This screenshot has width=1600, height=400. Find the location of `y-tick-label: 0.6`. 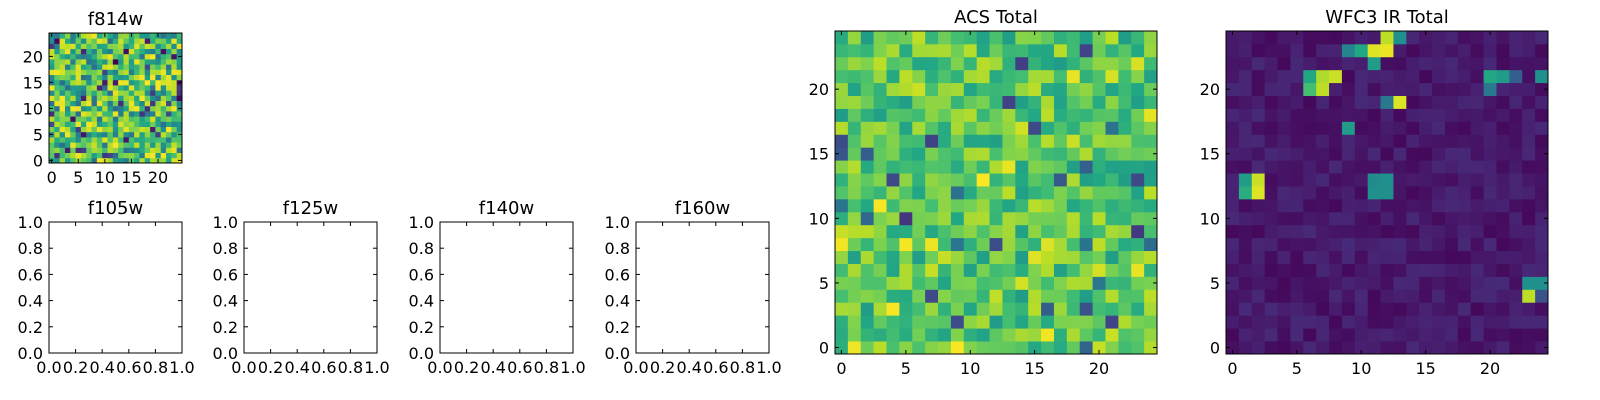

y-tick-label: 0.6 is located at coordinates (617, 274).